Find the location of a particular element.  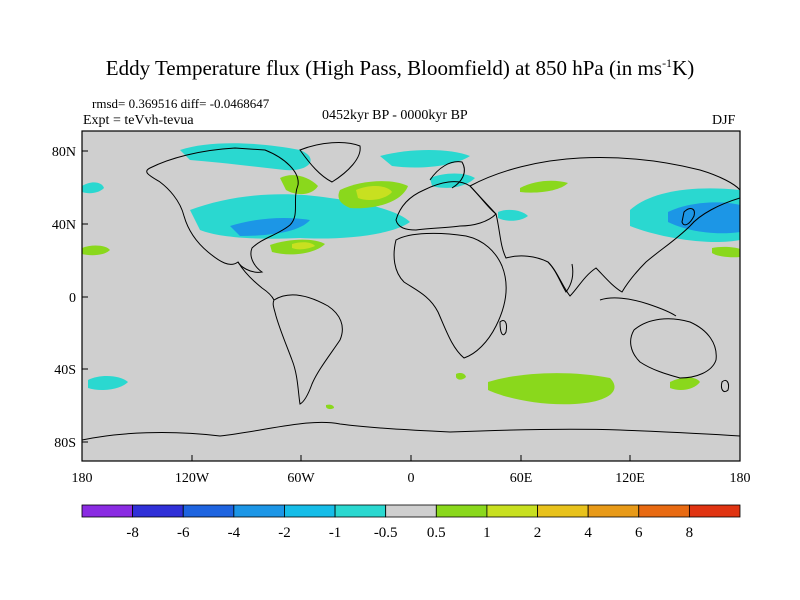

greenland-coast is located at coordinates (330, 162).